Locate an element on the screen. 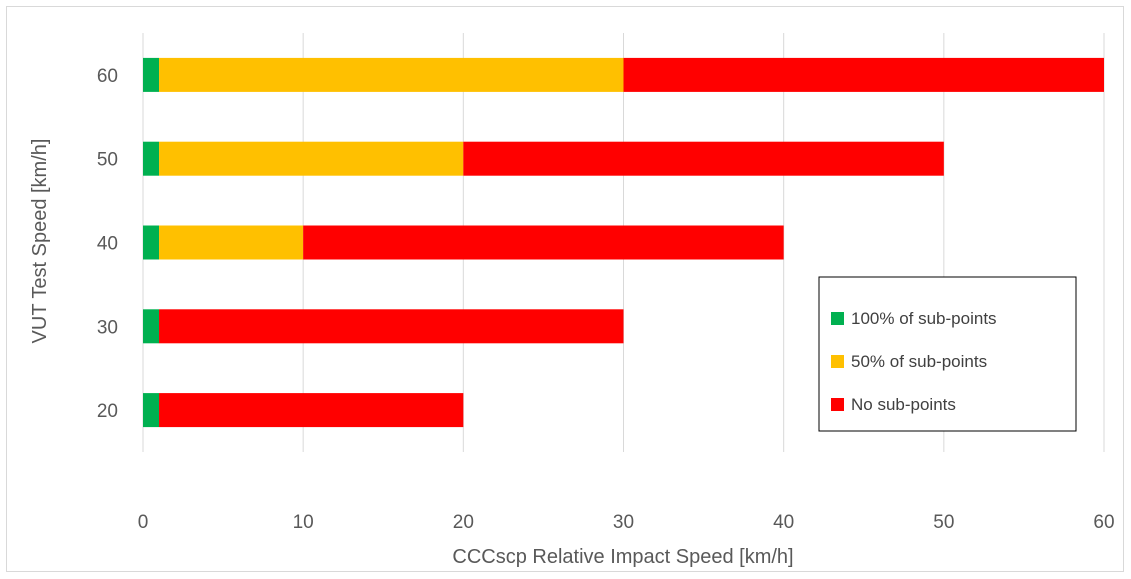 The width and height of the screenshot is (1131, 579). legend-swatch-100-percent is located at coordinates (837, 318).